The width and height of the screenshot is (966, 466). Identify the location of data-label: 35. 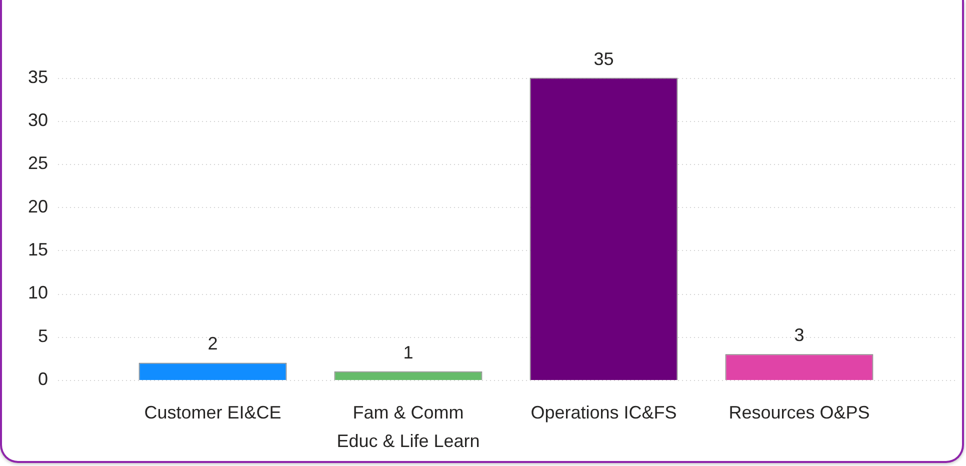
(604, 58).